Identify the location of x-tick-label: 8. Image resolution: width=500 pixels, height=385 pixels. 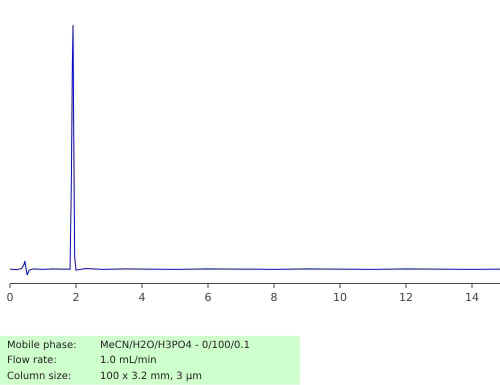
(274, 297).